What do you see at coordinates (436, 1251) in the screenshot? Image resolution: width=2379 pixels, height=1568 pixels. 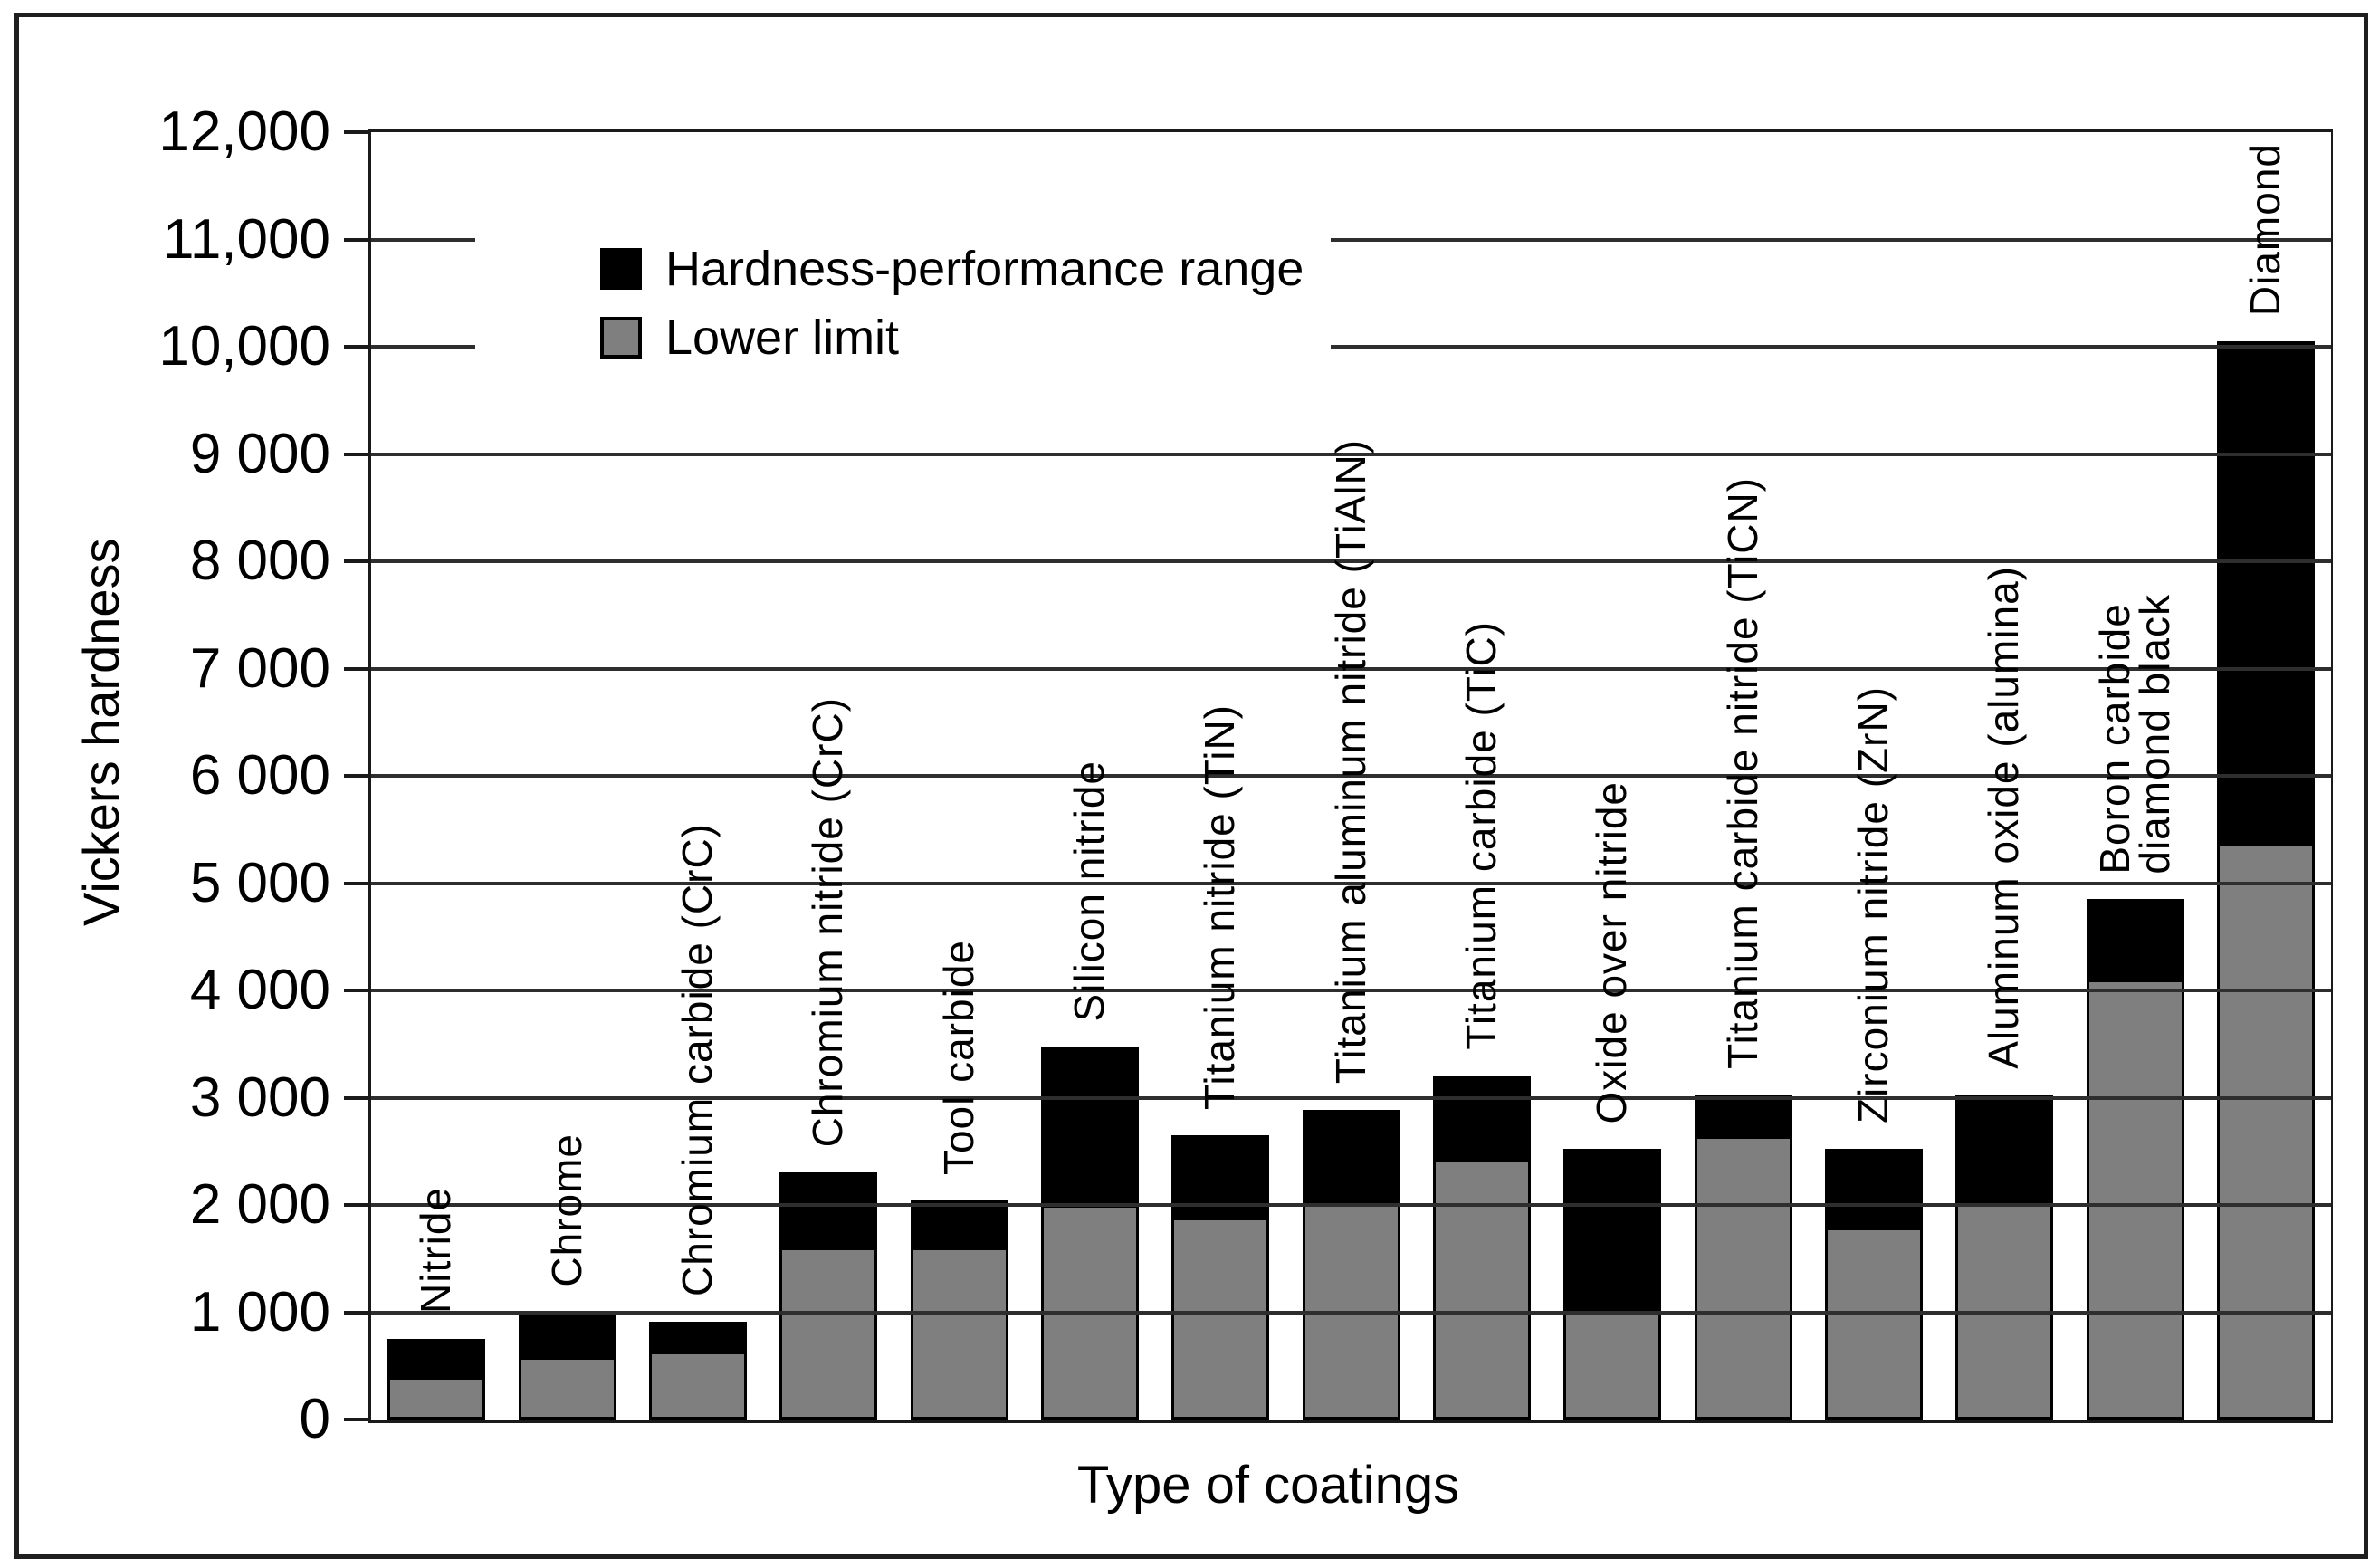 I see `bar-label-nitride: Nitride` at bounding box center [436, 1251].